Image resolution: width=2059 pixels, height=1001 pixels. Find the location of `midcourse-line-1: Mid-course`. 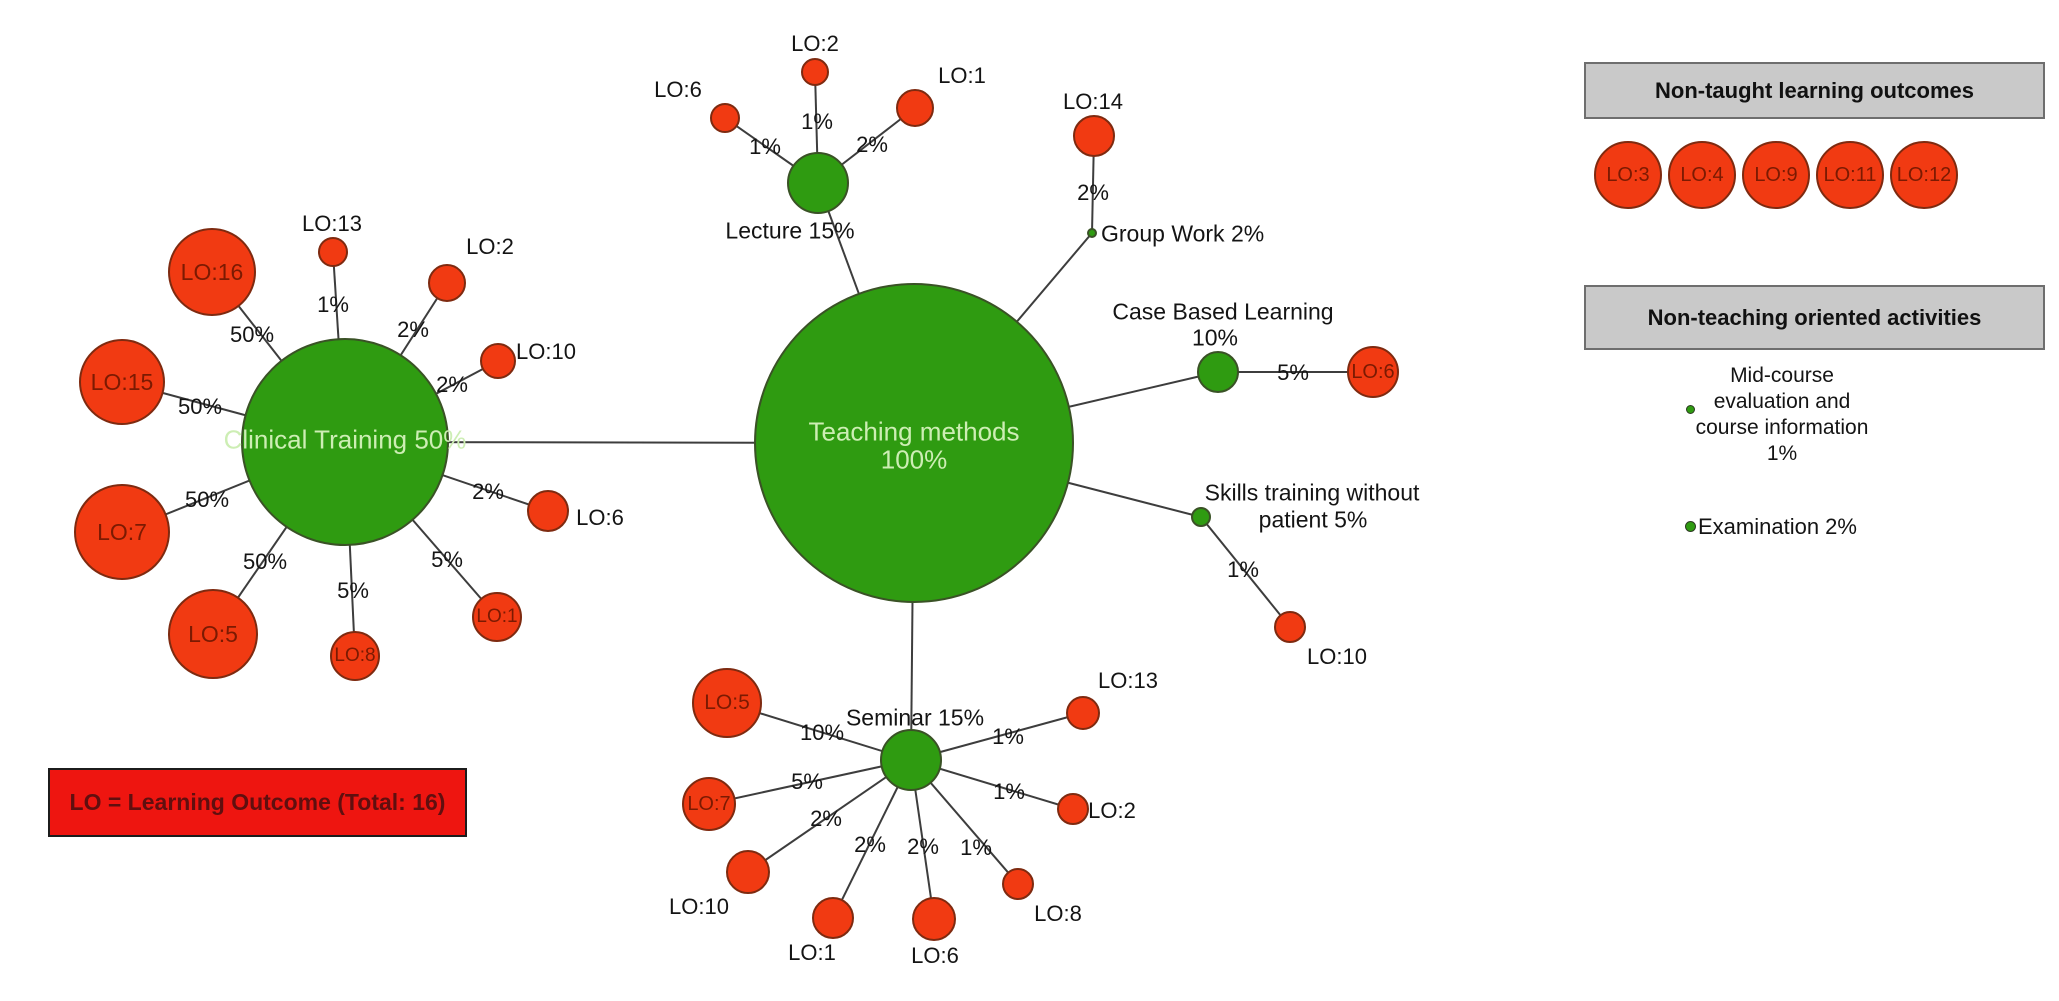

midcourse-line-1: Mid-course is located at coordinates (1782, 375).